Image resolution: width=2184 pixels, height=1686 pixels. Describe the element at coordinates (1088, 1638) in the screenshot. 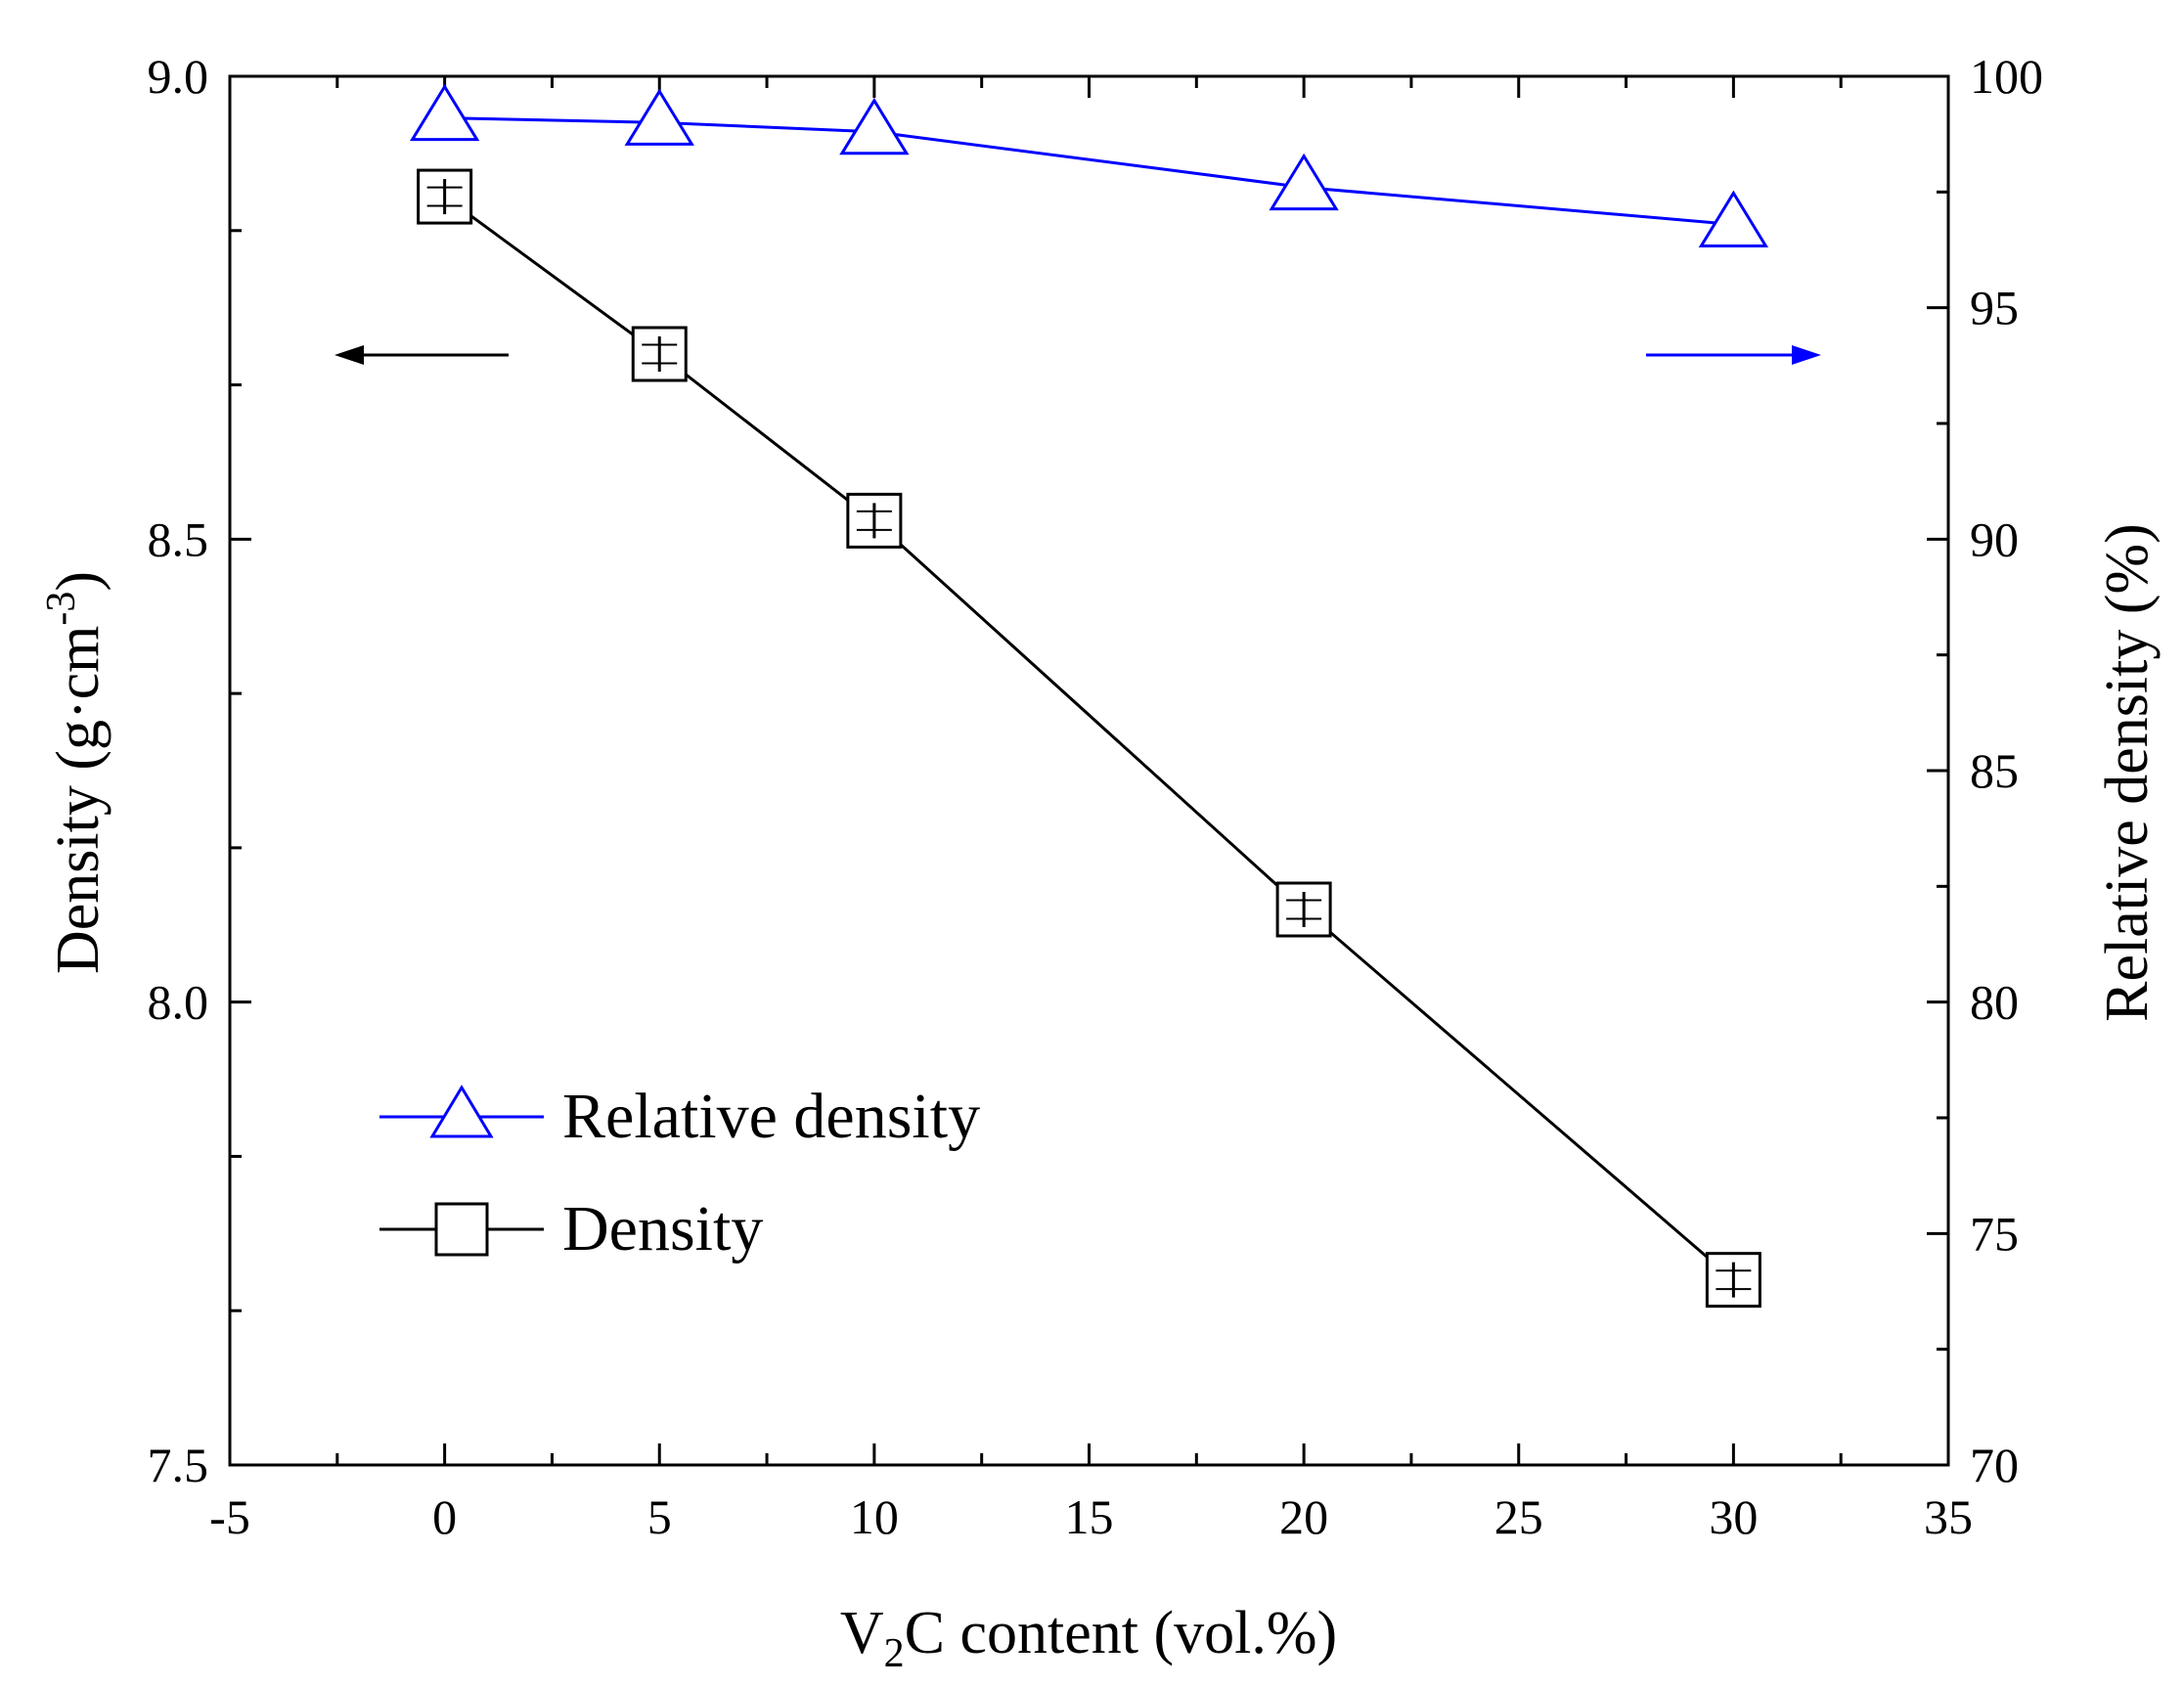

I see `x-axis-title: V2C content (vol.%)` at that location.